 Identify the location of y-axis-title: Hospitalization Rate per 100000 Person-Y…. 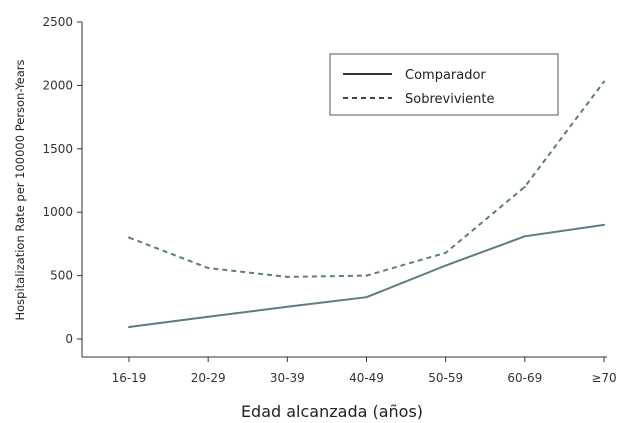
(20, 190).